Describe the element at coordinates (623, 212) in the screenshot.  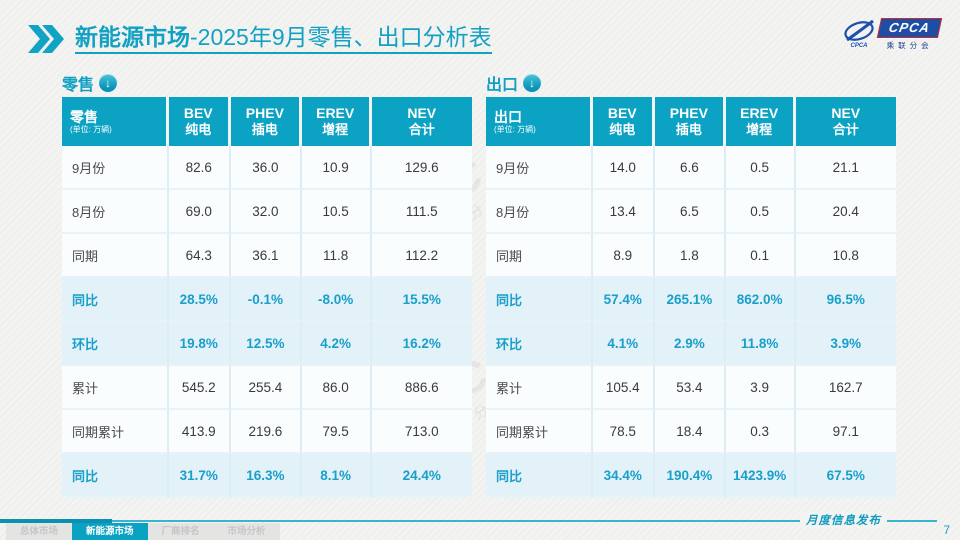
I see `cell-value: 13.4` at that location.